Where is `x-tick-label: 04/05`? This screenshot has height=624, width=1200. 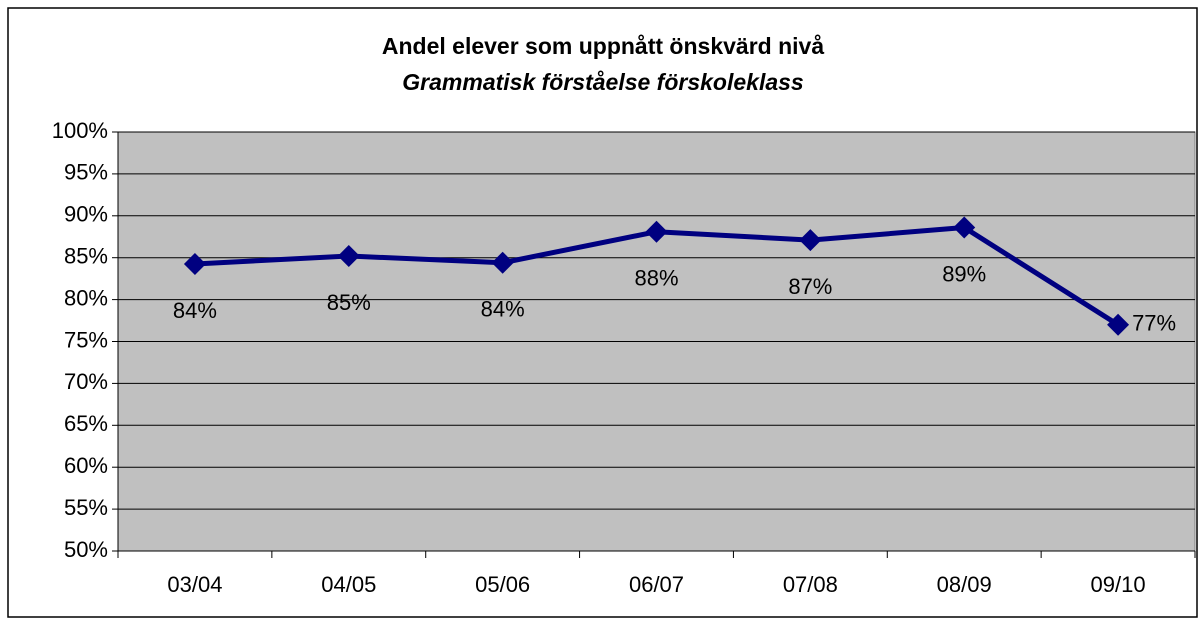
x-tick-label: 04/05 is located at coordinates (348, 584).